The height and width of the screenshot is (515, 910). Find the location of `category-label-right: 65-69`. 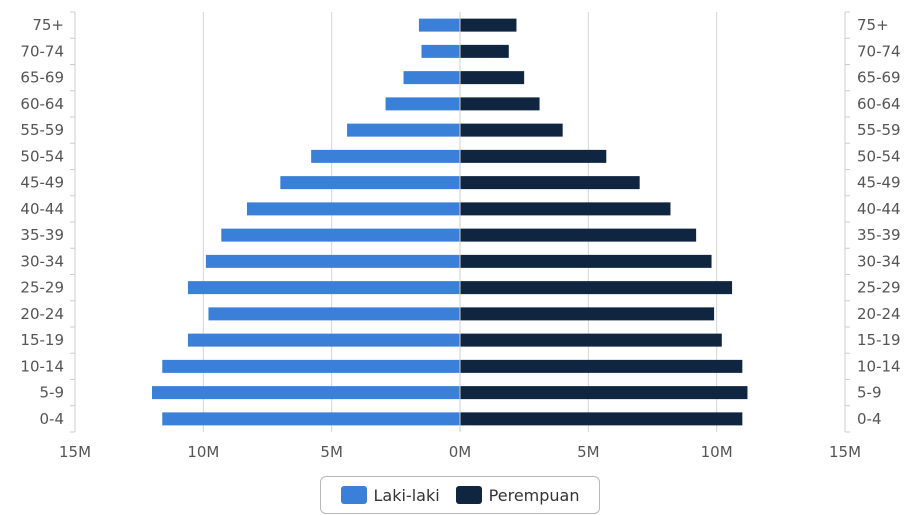

category-label-right: 65-69 is located at coordinates (879, 78).